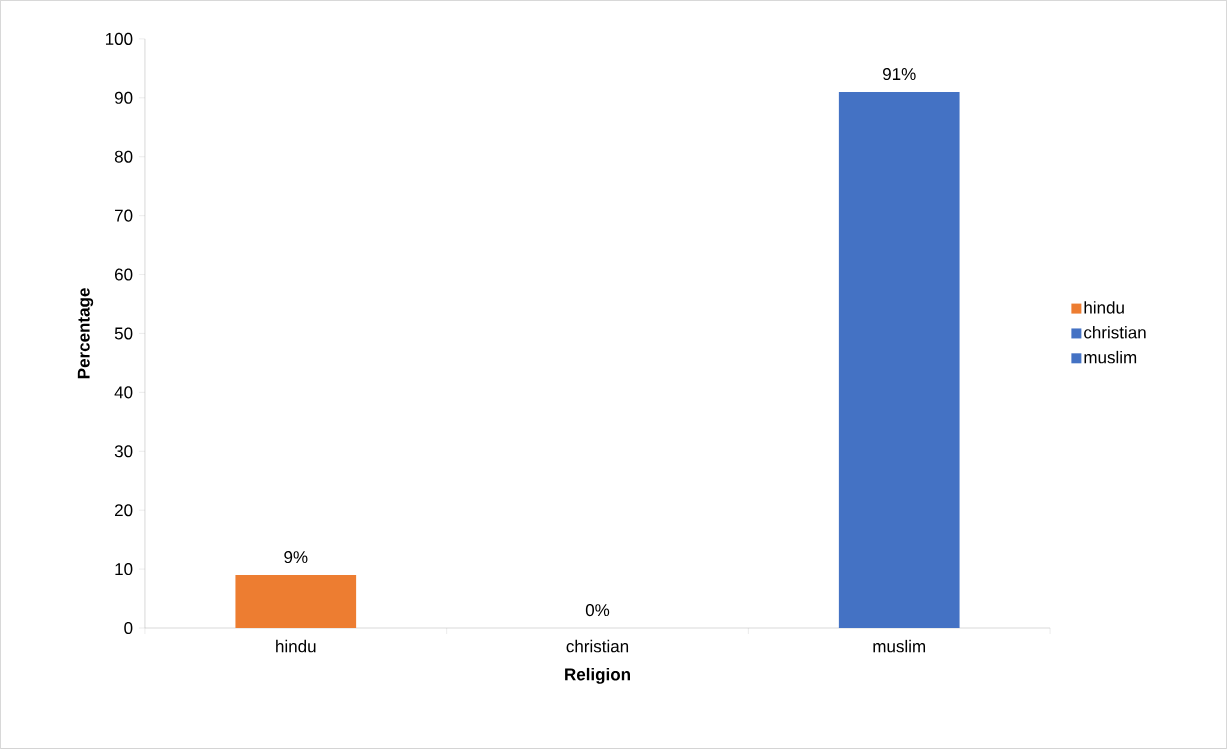 This screenshot has width=1227, height=749. Describe the element at coordinates (123, 156) in the screenshot. I see `y-tick-label: 80` at that location.